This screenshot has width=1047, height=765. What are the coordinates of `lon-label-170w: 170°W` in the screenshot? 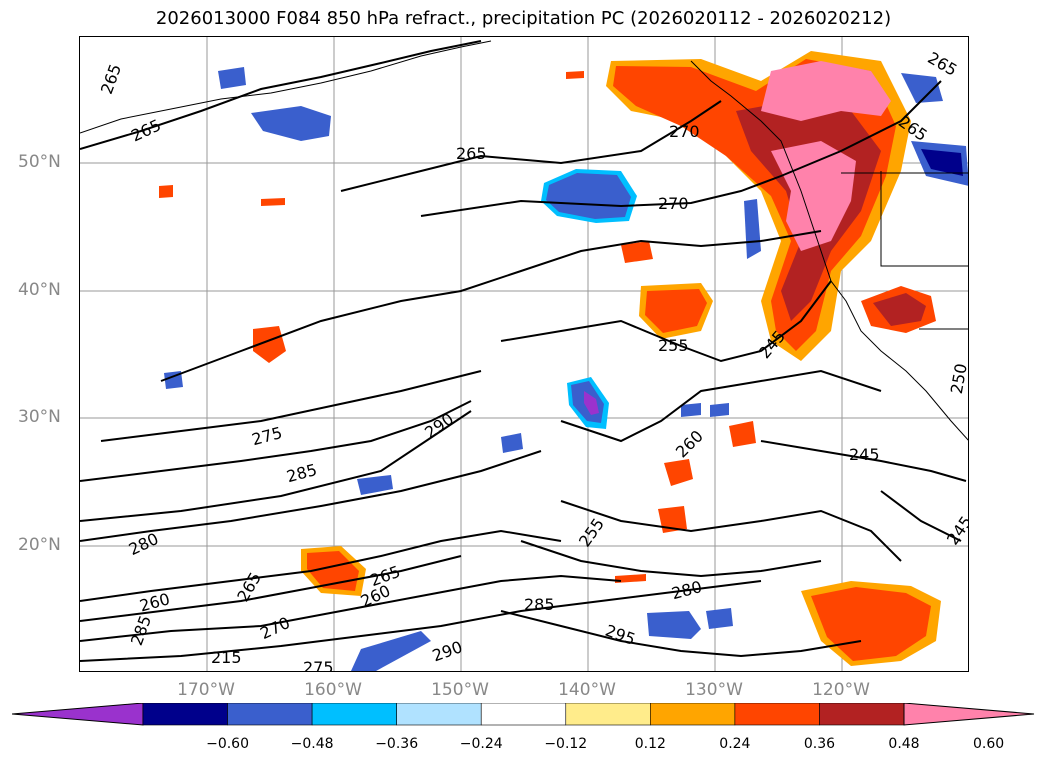 It's located at (206, 690).